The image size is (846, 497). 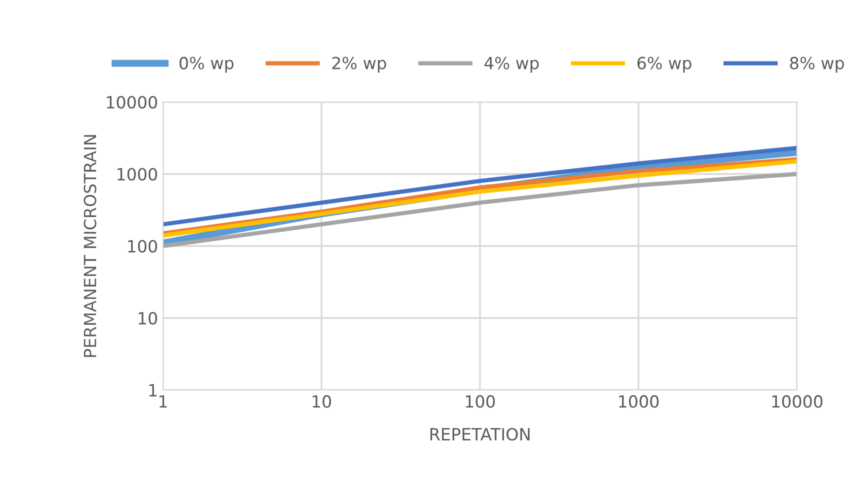 I want to click on x-axis-title: REPETATION, so click(x=480, y=434).